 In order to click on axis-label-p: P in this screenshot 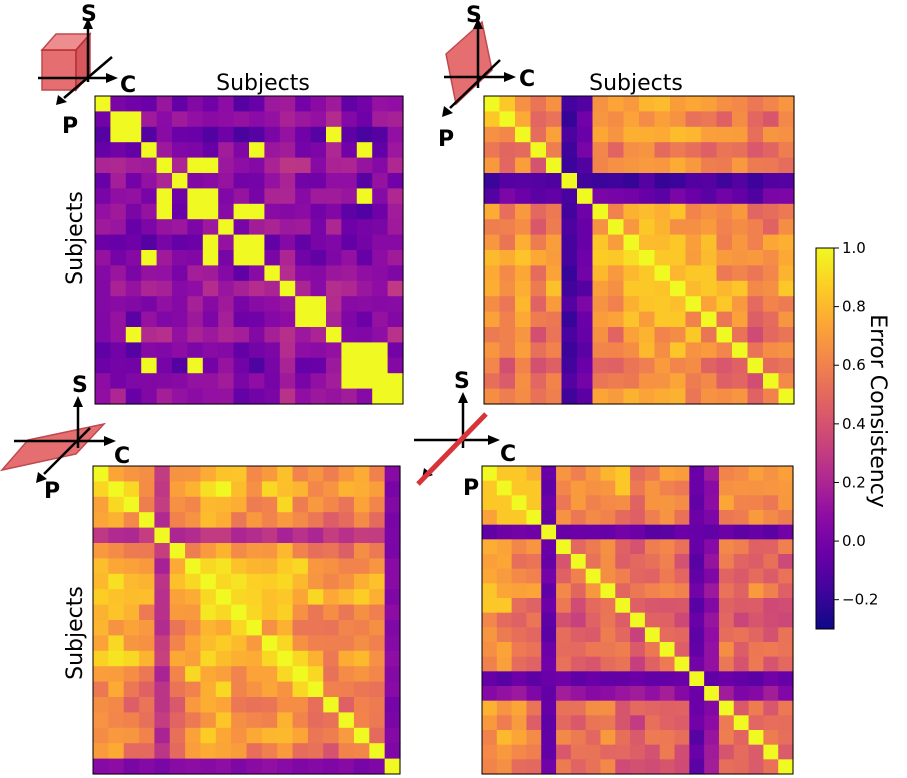, I will do `click(52, 491)`.